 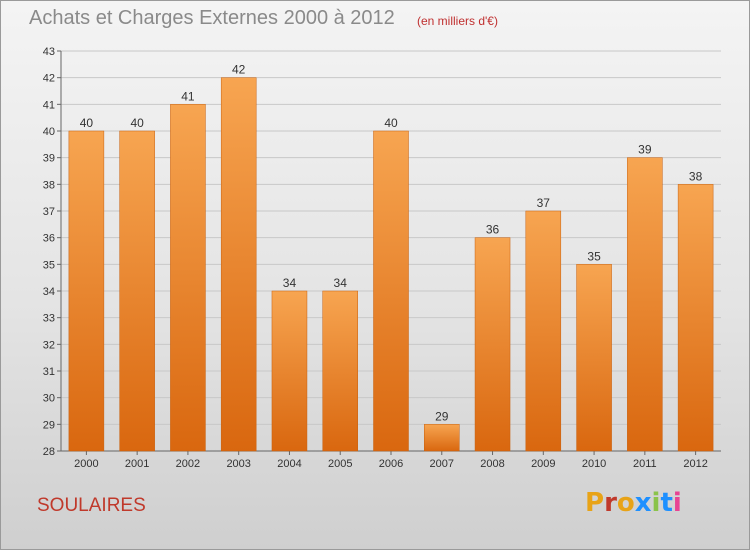 What do you see at coordinates (543, 464) in the screenshot?
I see `x-tick-label: 2009` at bounding box center [543, 464].